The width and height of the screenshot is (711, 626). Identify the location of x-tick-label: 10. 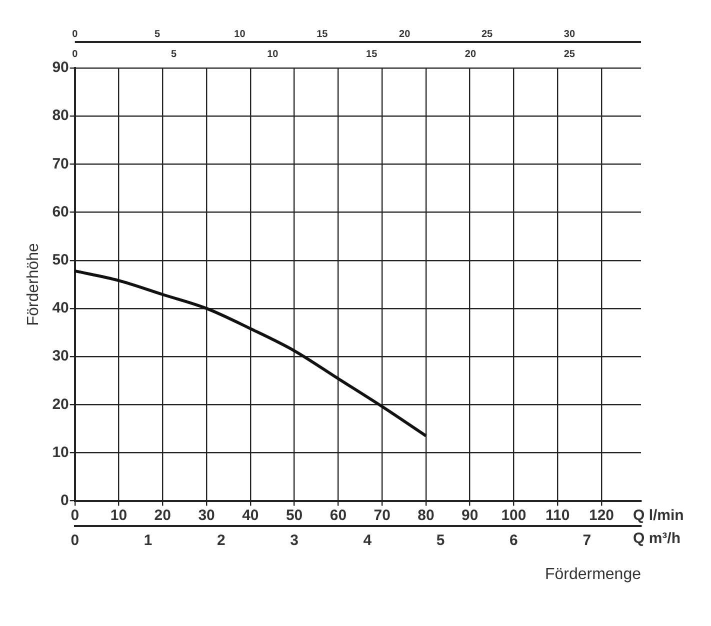
(119, 515).